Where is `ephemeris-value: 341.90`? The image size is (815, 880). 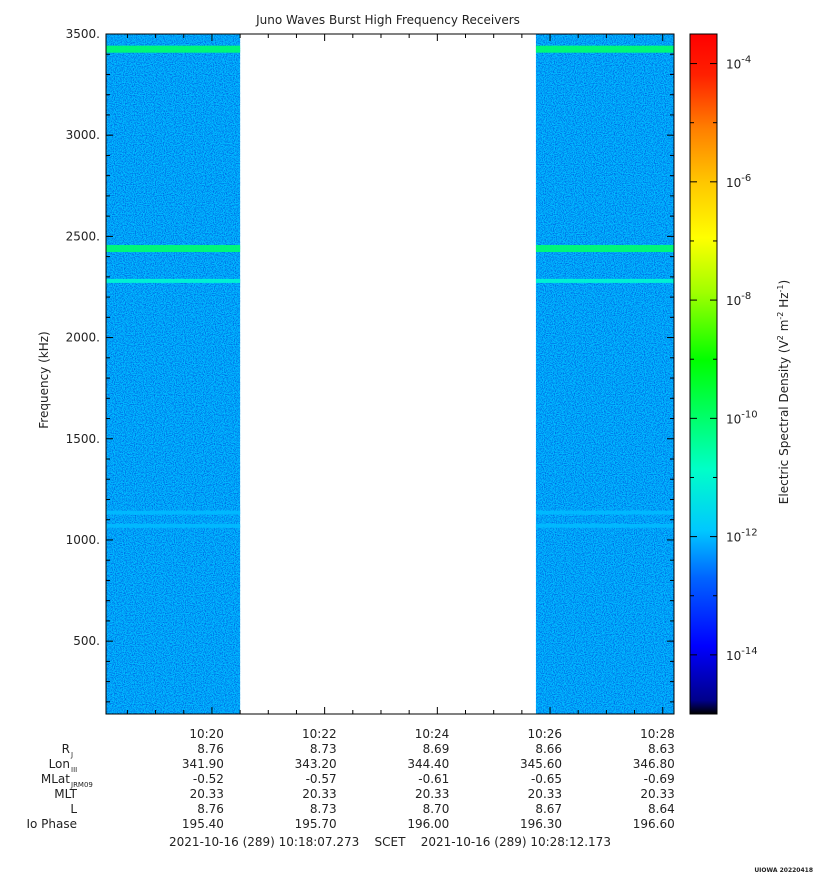
ephemeris-value: 341.90 is located at coordinates (203, 764).